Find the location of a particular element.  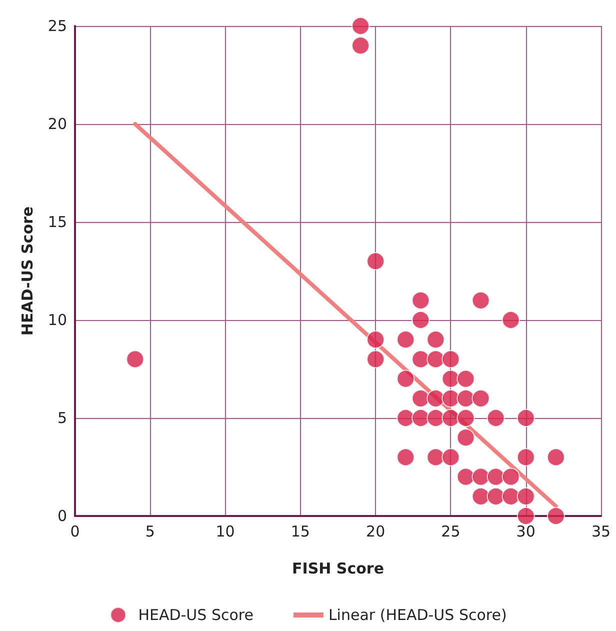

x-tick-label: 10 is located at coordinates (225, 531).